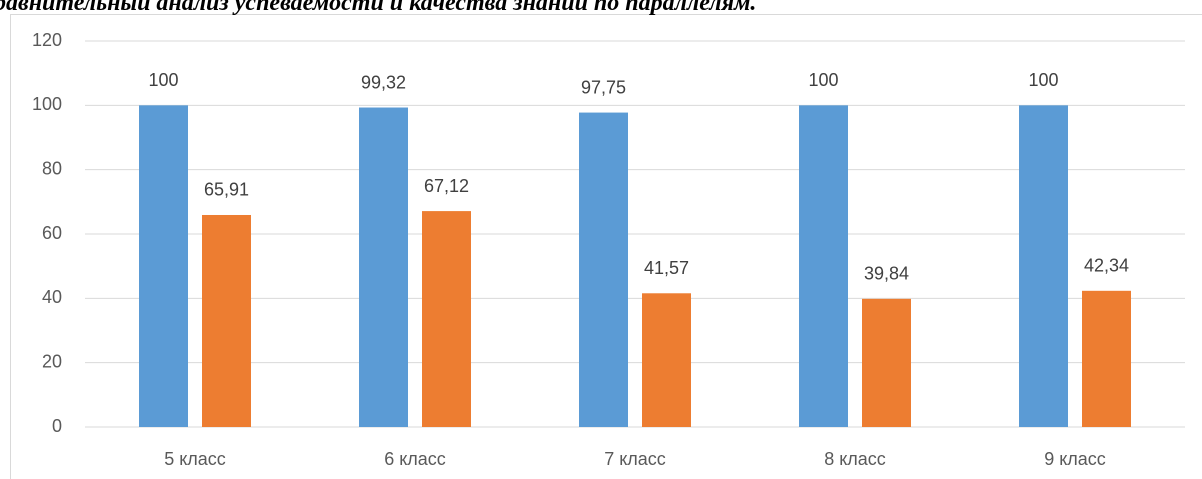 This screenshot has height=479, width=1202. Describe the element at coordinates (855, 459) in the screenshot. I see `x-tick-label: 8 класс` at that location.